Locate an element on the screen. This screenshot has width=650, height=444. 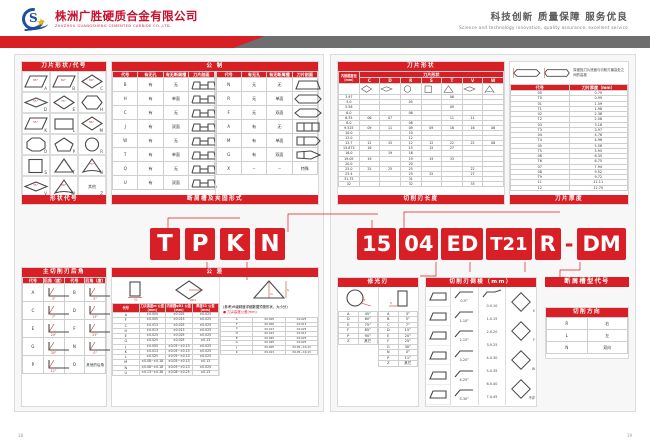
table-row: C 7° D 15° is located at coordinates (66, 311).